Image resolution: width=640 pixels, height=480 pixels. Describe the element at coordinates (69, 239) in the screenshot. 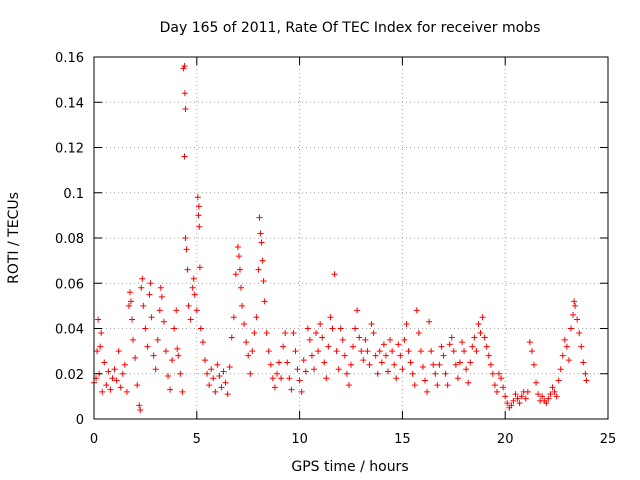

I see `y-tick-label: 0.08` at that location.